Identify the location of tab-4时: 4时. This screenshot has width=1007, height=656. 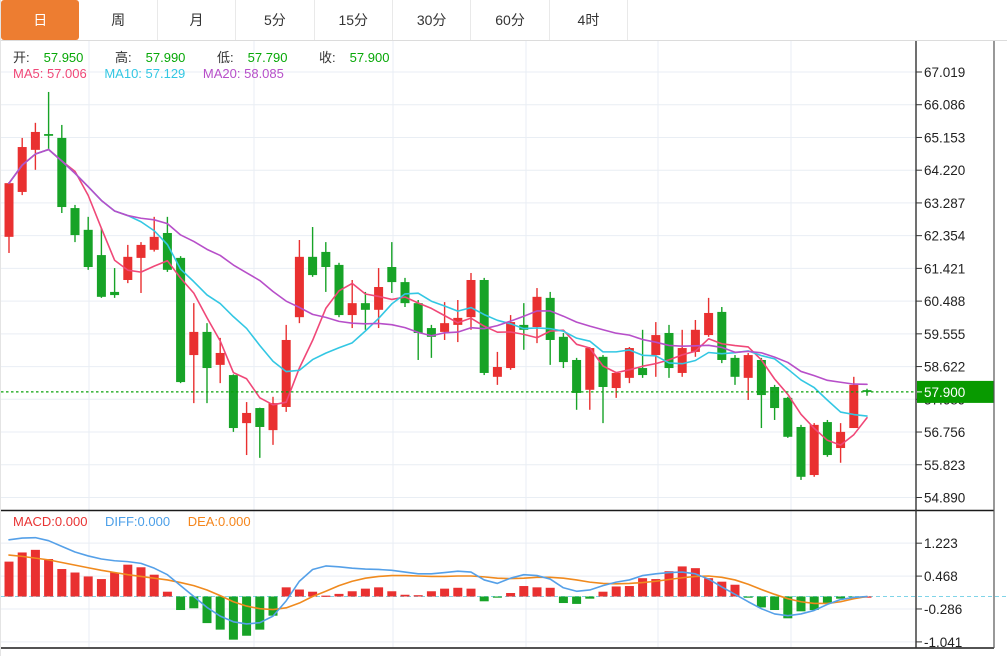
(589, 20).